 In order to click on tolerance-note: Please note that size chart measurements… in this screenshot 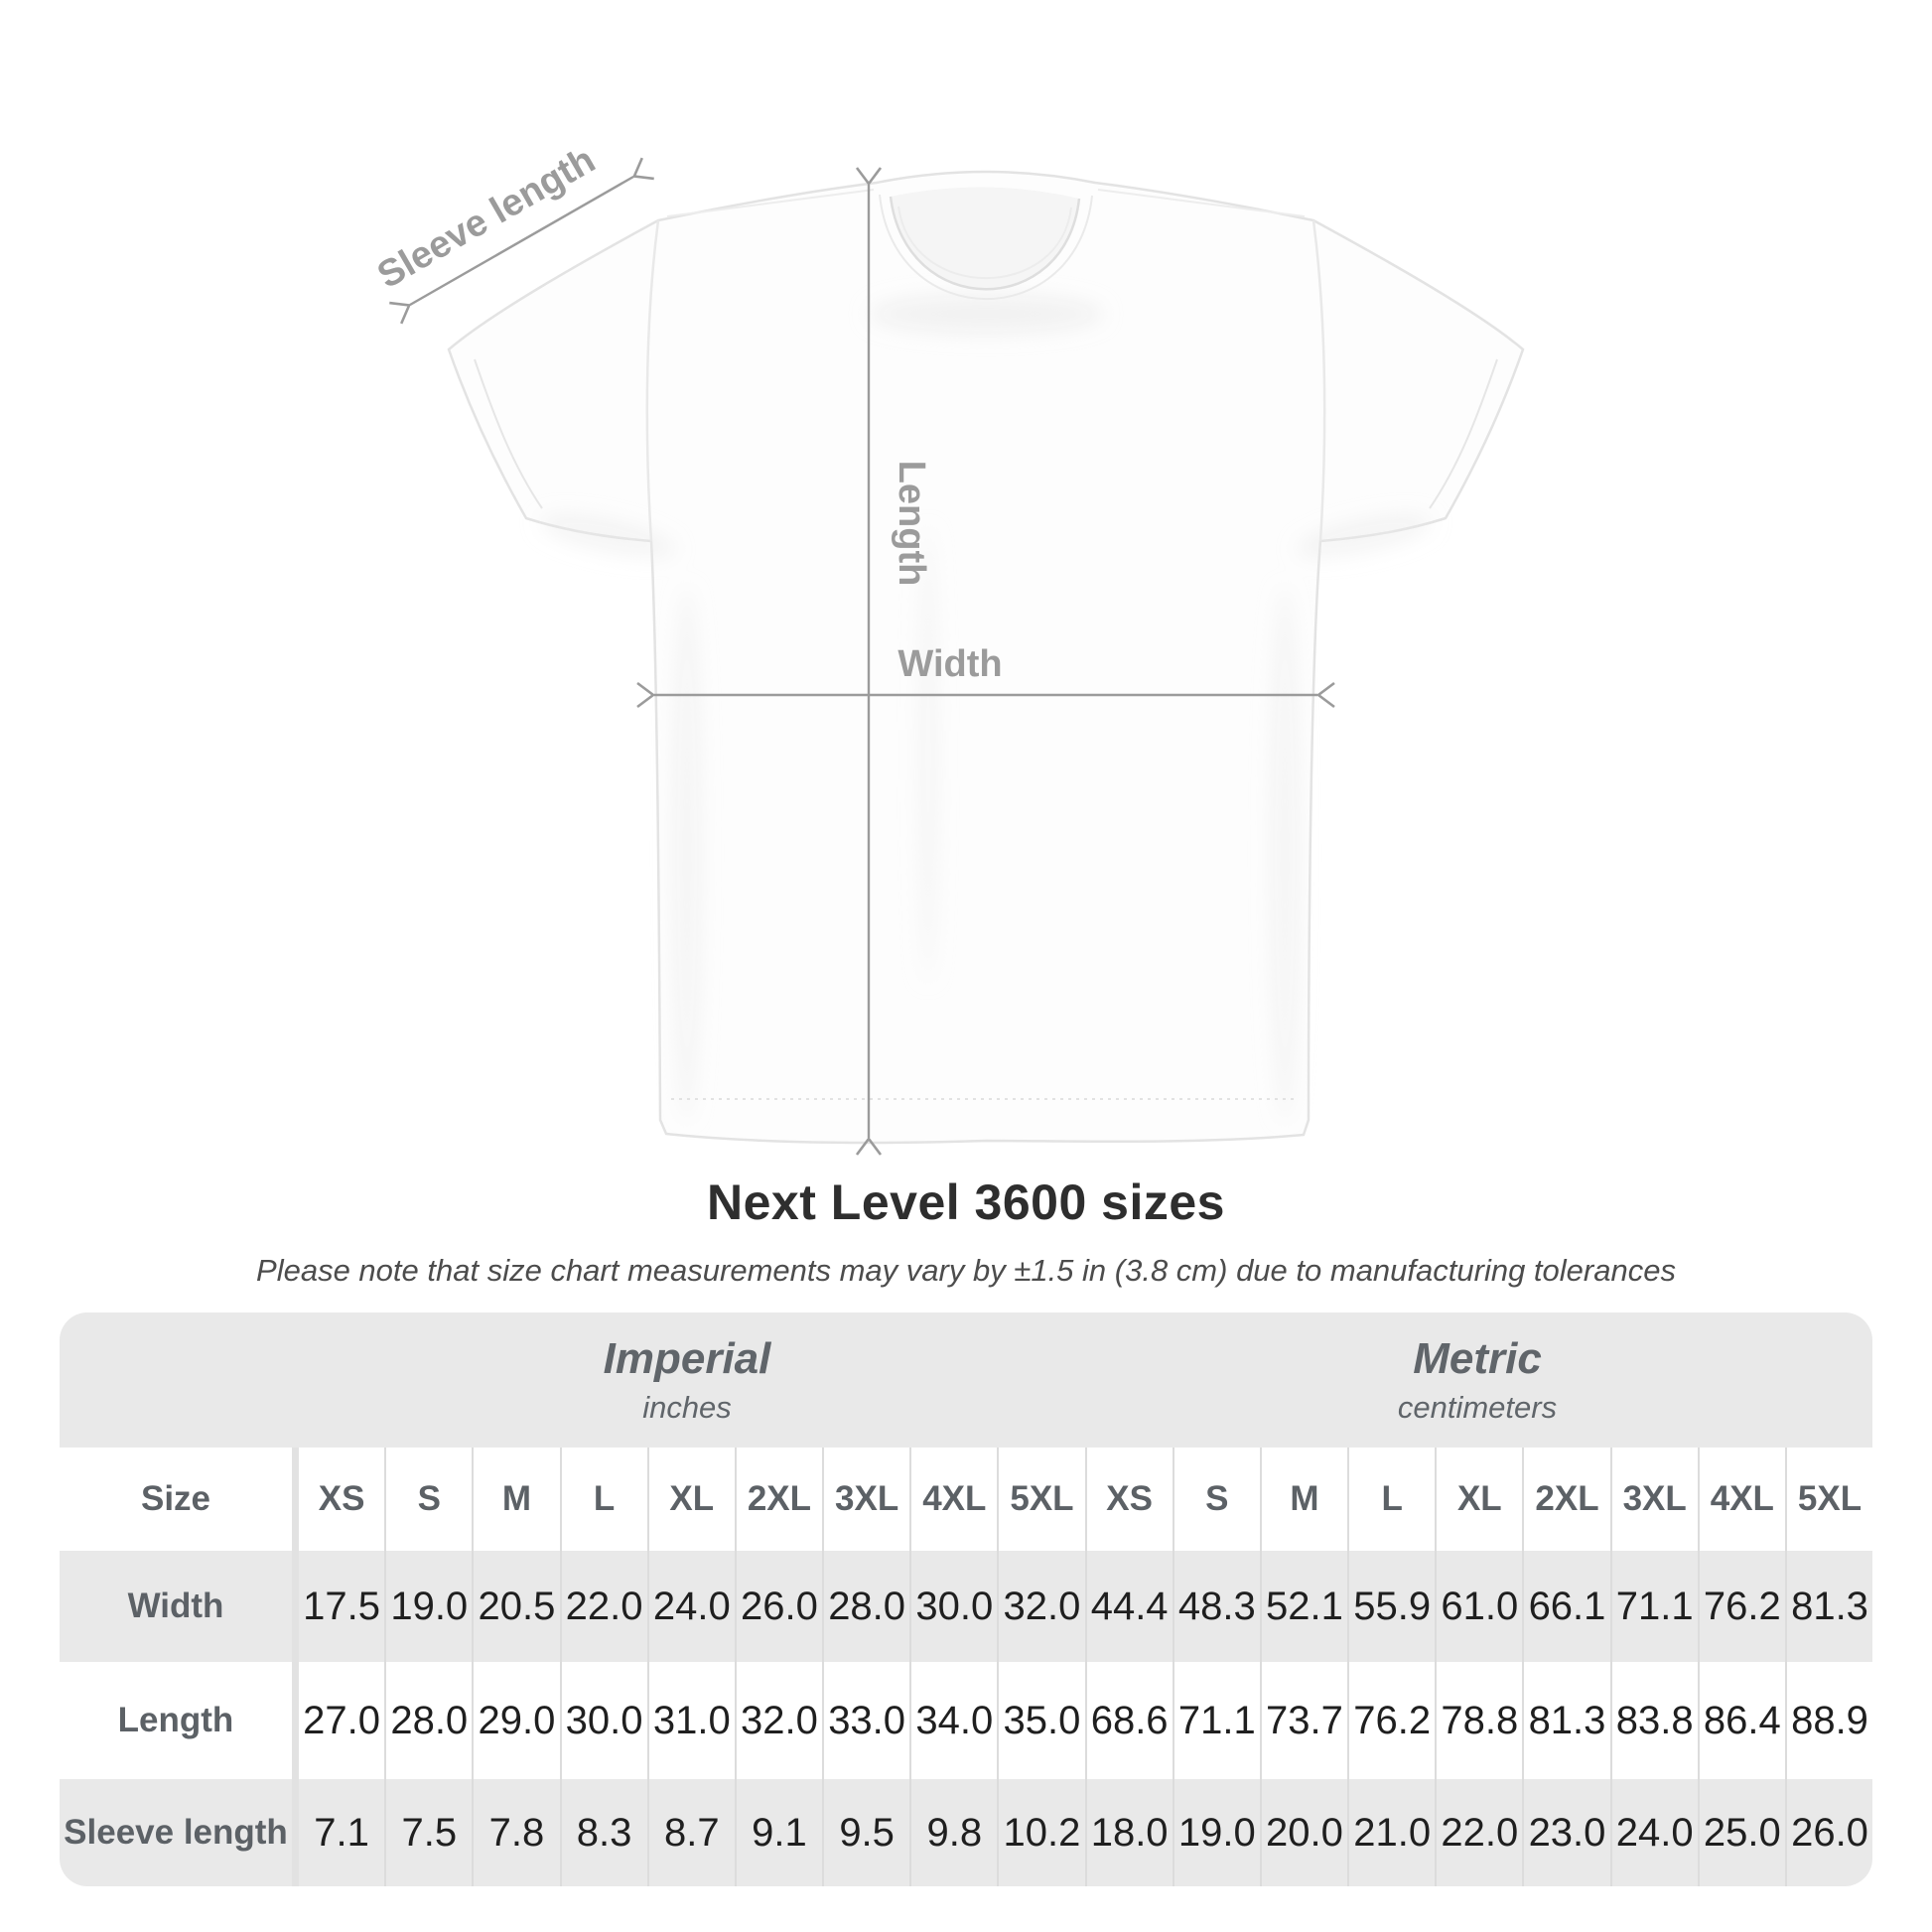, I will do `click(966, 1271)`.